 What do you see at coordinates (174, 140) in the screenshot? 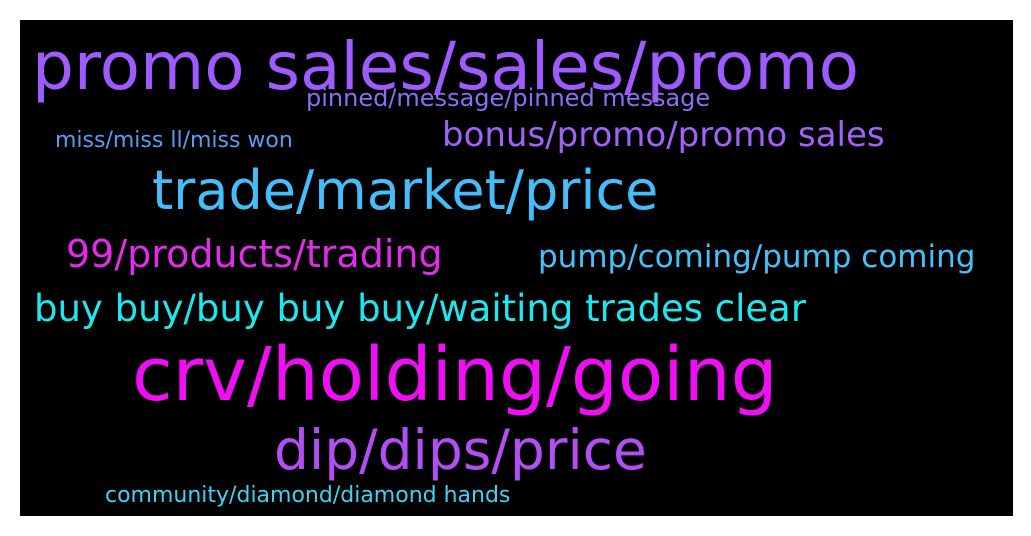
I see `word-miss: miss/miss ll/miss won` at bounding box center [174, 140].